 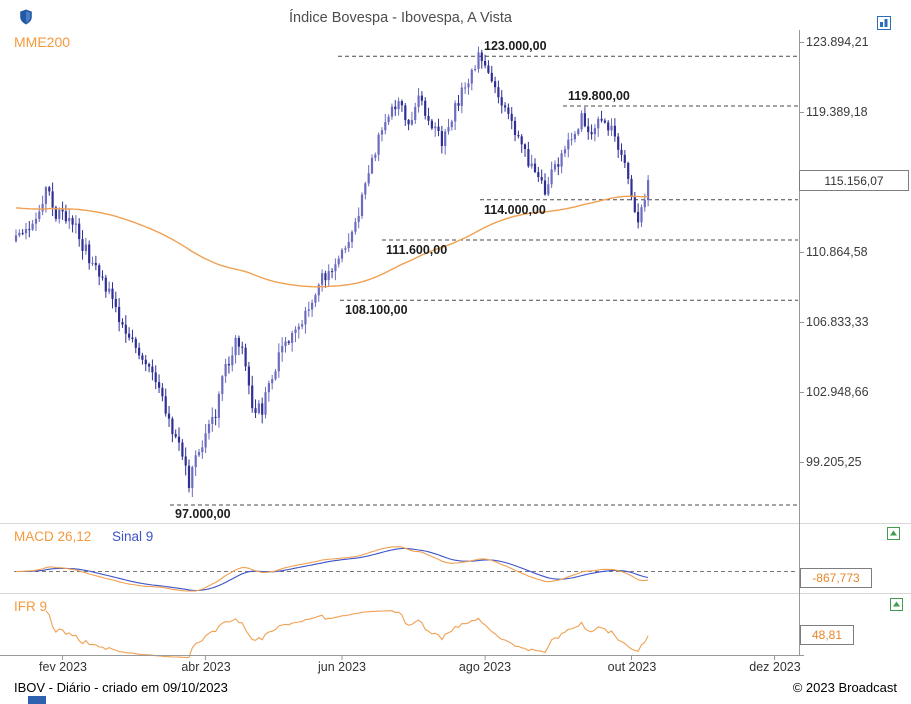 I want to click on copyright-label: © 2023 Broadcast, so click(x=844, y=687).